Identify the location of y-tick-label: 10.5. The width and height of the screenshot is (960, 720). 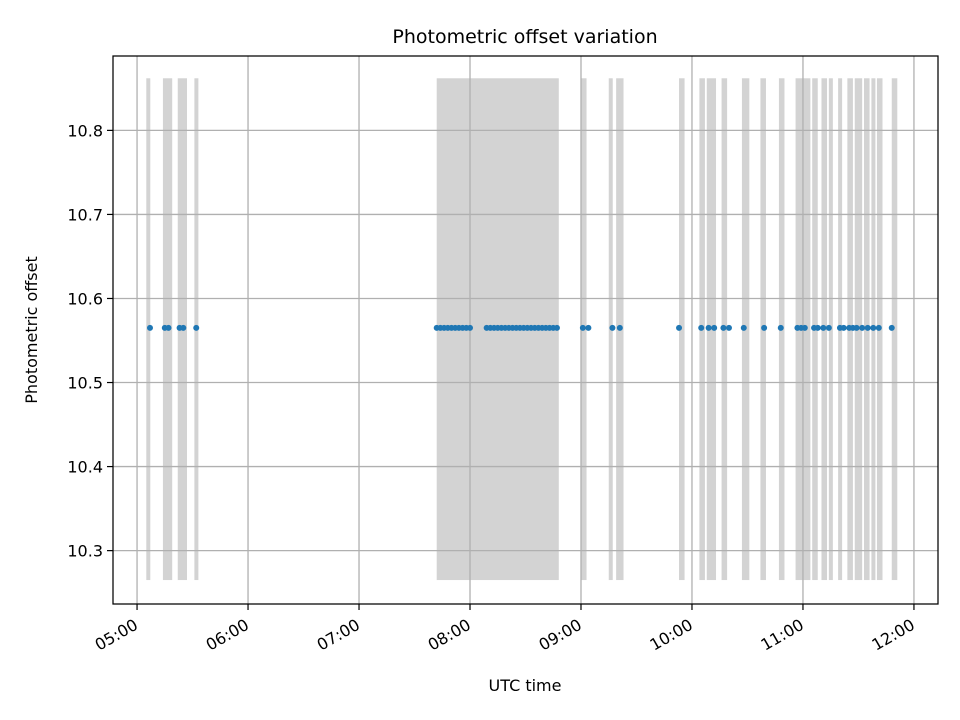
(85, 383).